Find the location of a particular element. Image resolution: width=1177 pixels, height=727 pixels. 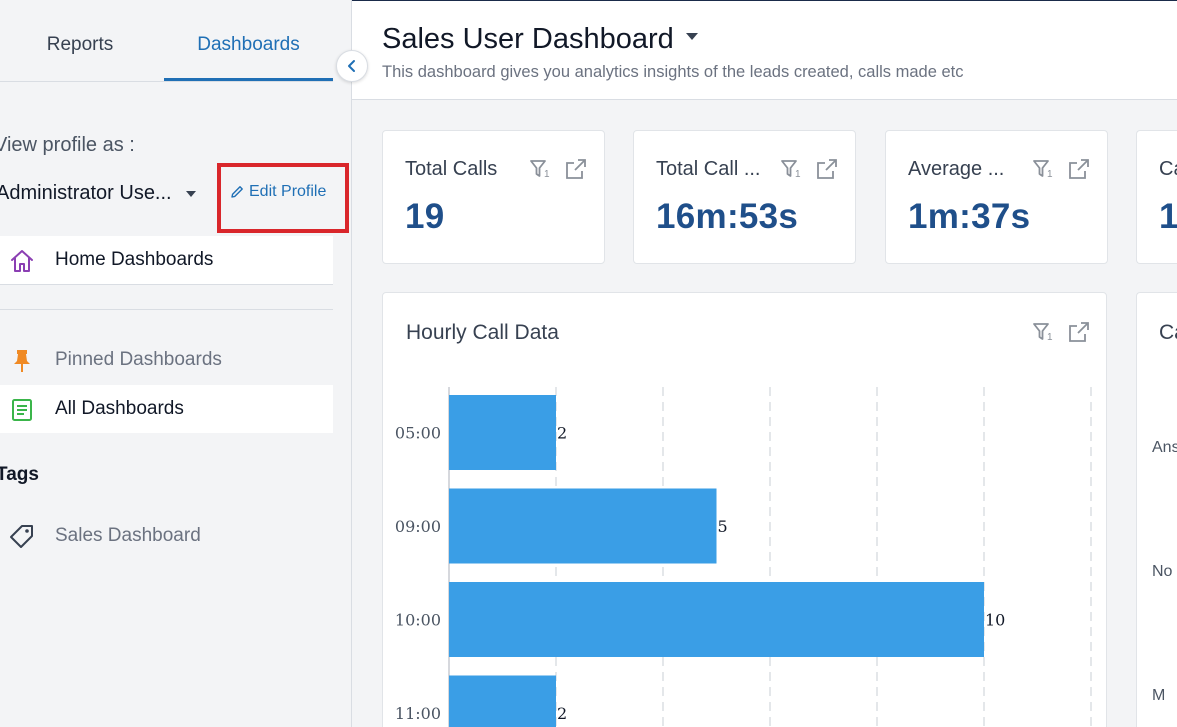

home-icon is located at coordinates (22, 261).